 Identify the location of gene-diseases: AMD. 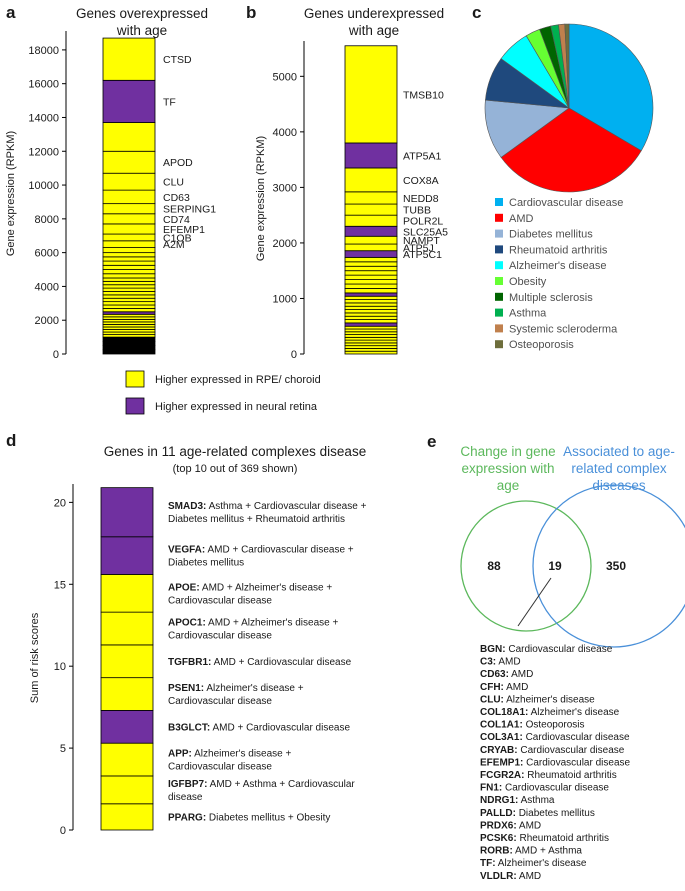
(529, 876).